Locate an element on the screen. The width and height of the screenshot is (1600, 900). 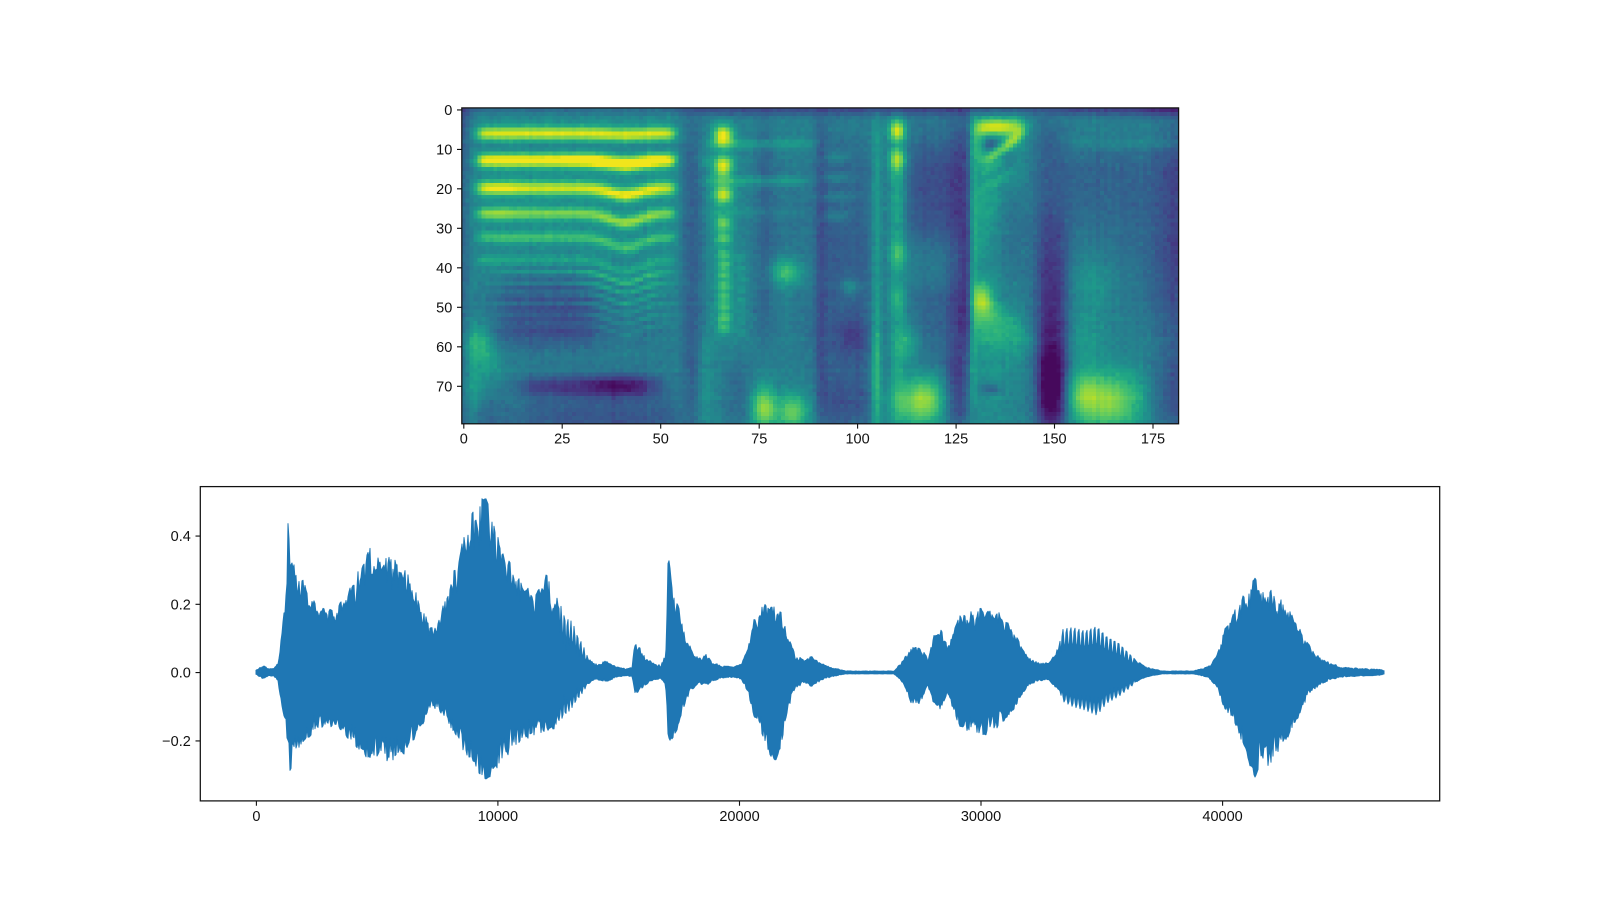
svg-text: 0.0 is located at coordinates (181, 674).